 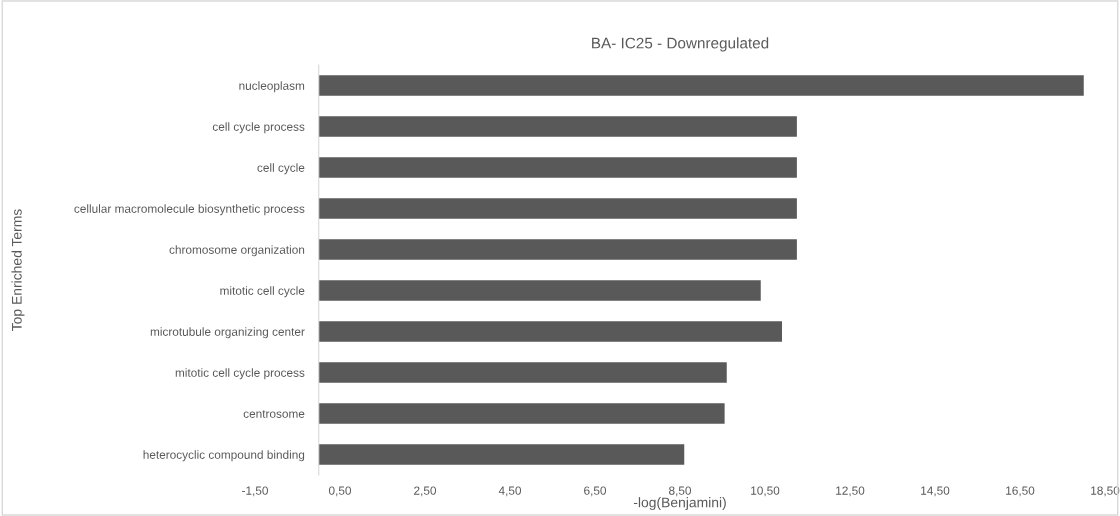 What do you see at coordinates (274, 414) in the screenshot?
I see `y-tick-label: centrosome` at bounding box center [274, 414].